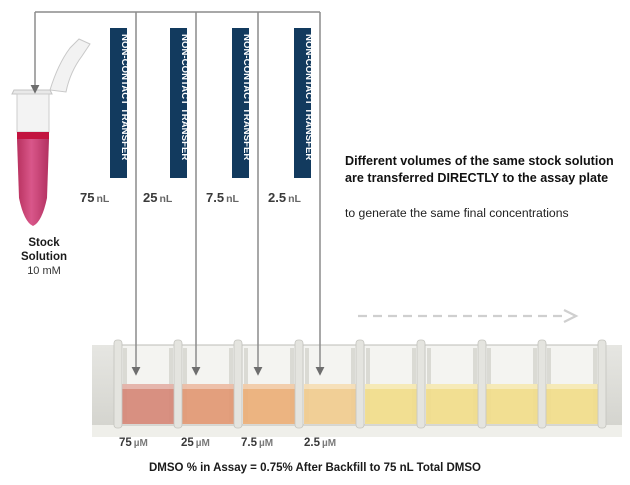 The width and height of the screenshot is (630, 485). Describe the element at coordinates (51, 132) in the screenshot. I see `stock-tube-icon` at that location.